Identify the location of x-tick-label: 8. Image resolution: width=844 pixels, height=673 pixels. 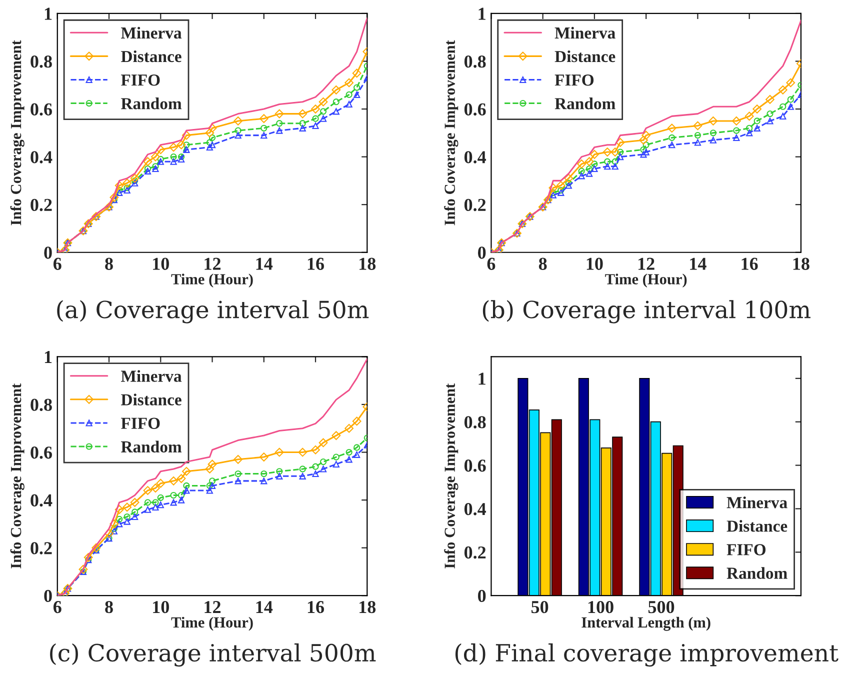
(542, 264).